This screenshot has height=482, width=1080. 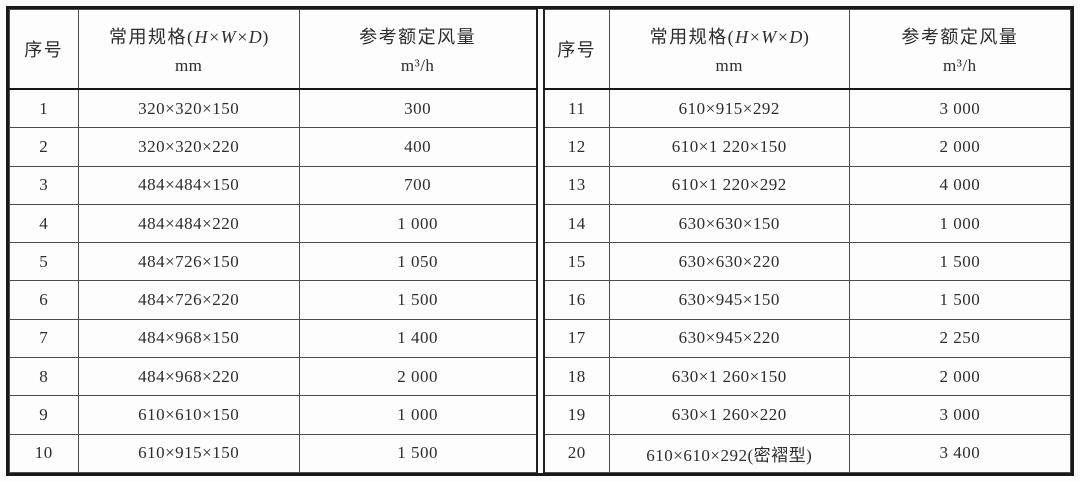 I want to click on serial-cell: 7, so click(x=44, y=338).